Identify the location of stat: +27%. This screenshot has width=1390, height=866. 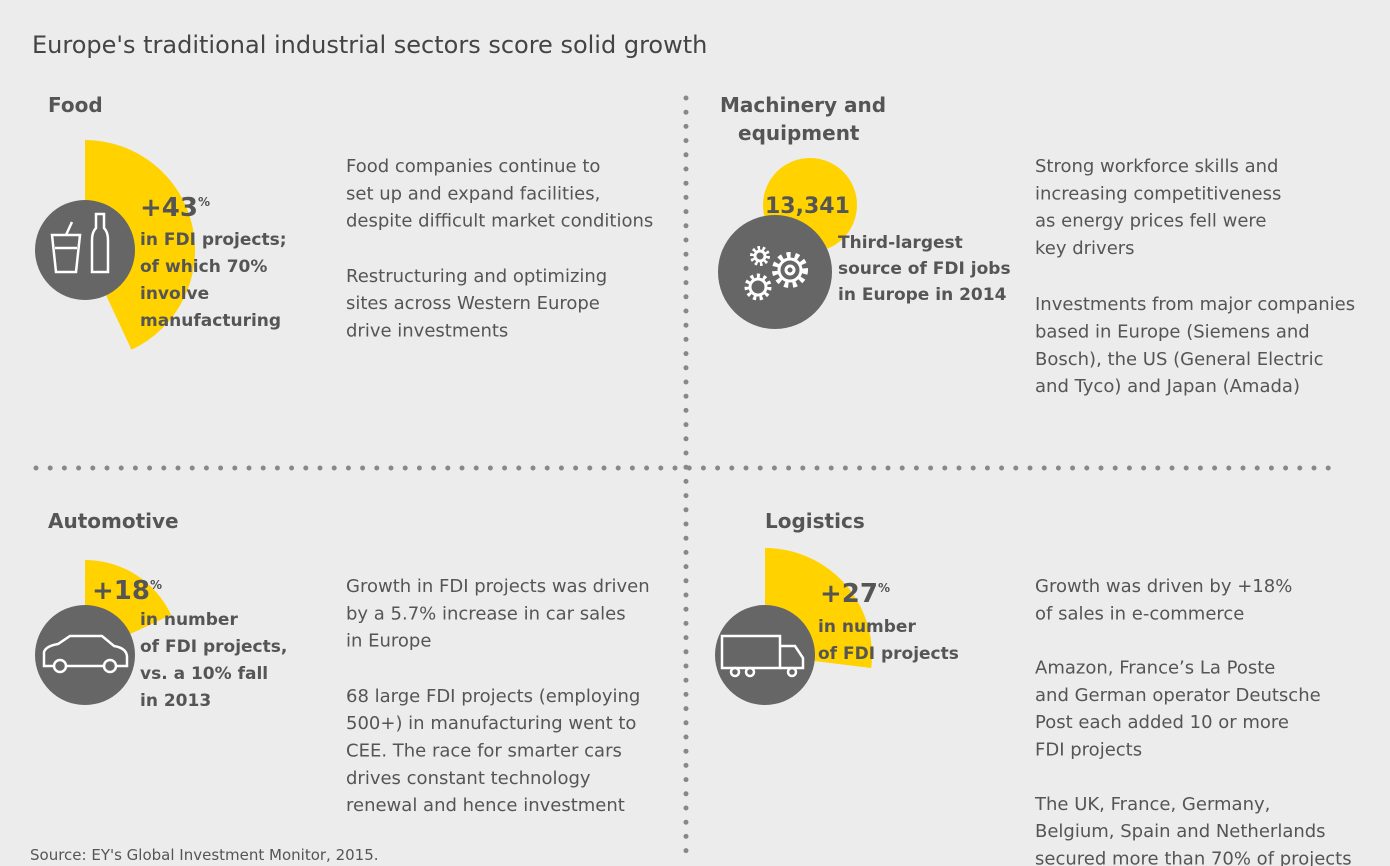
(855, 594).